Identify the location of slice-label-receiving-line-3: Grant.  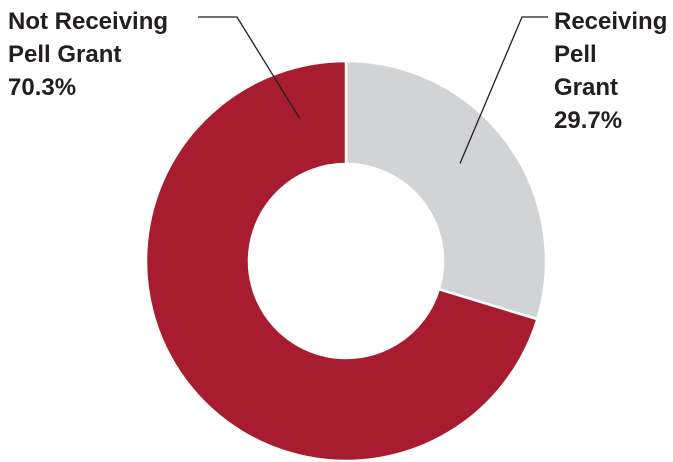
(586, 87).